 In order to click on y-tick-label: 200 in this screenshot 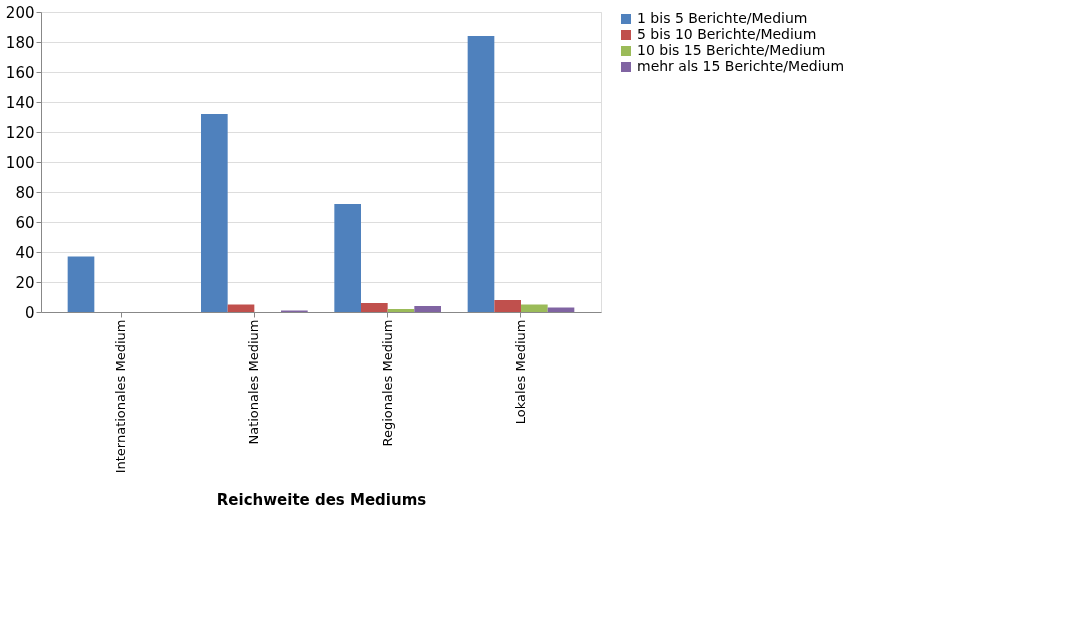, I will do `click(20, 12)`.